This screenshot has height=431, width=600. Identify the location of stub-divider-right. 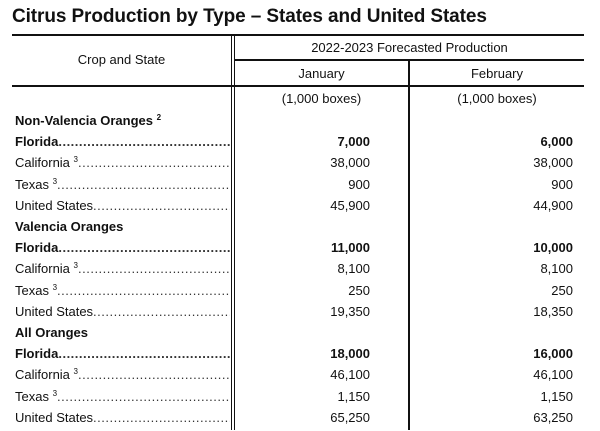
(234, 232).